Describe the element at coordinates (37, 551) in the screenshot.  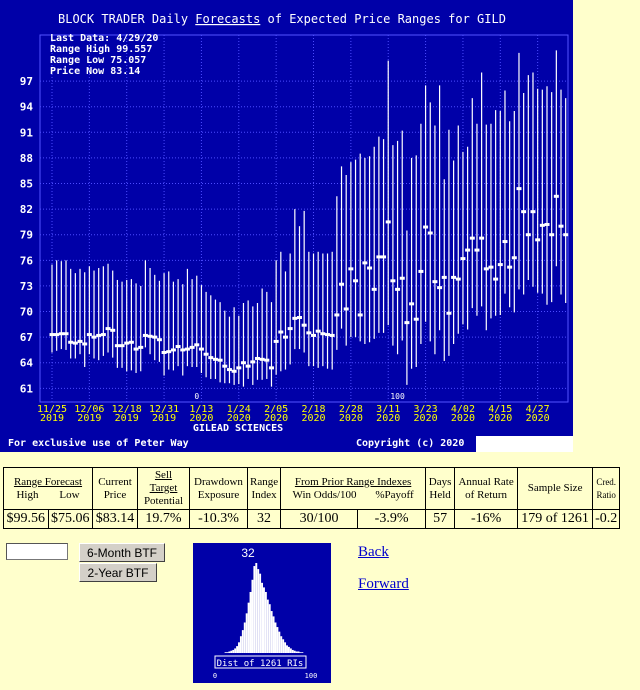
I see `ticker-input` at that location.